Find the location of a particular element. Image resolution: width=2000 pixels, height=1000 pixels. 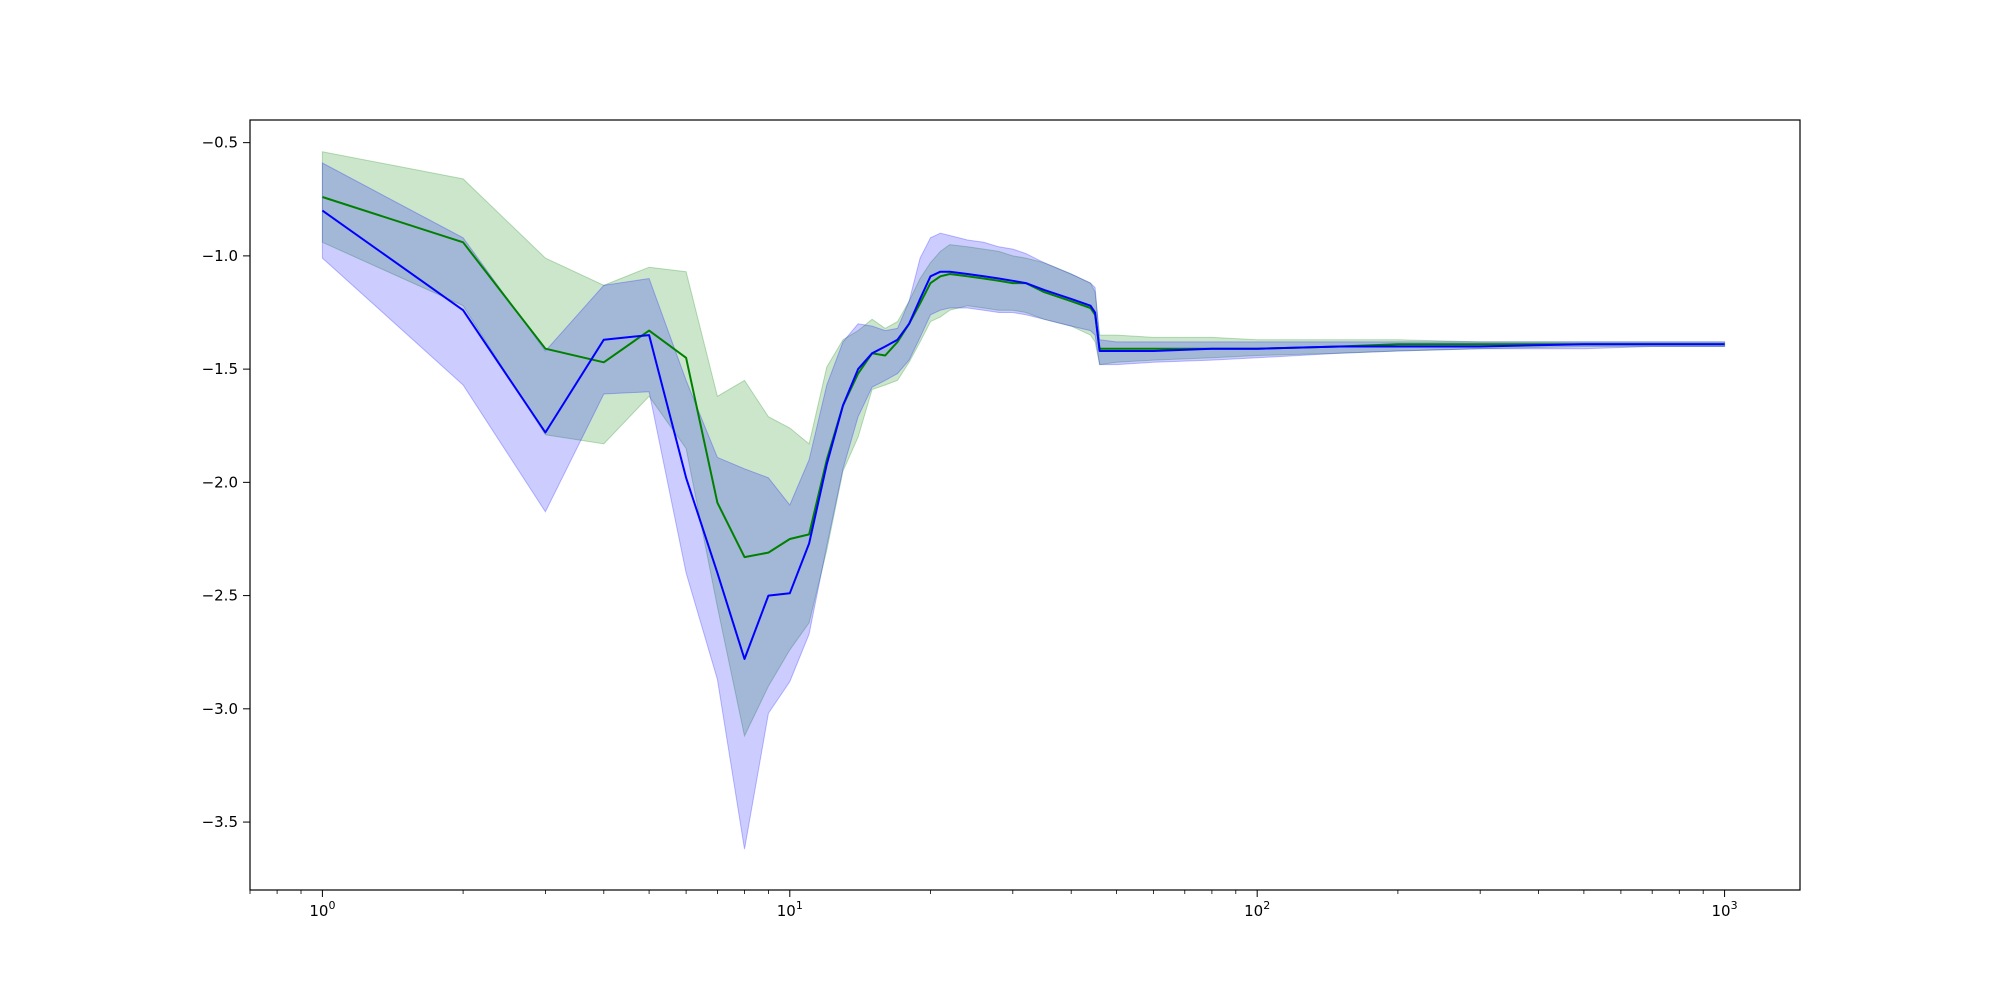

x-tick-label: 10² is located at coordinates (1257, 909).